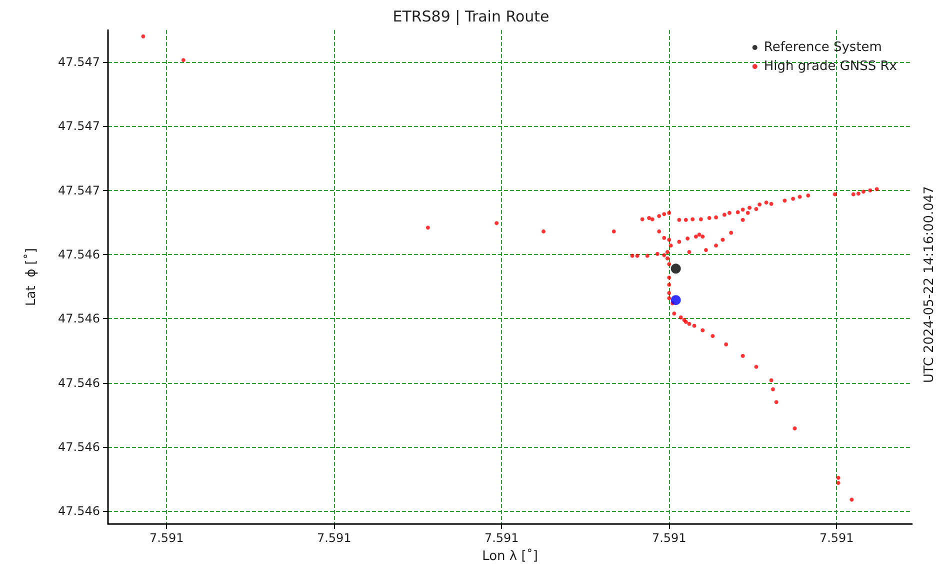 The height and width of the screenshot is (569, 942). I want to click on text: UTC 2024-05-22 14:16:00.047, so click(929, 284).